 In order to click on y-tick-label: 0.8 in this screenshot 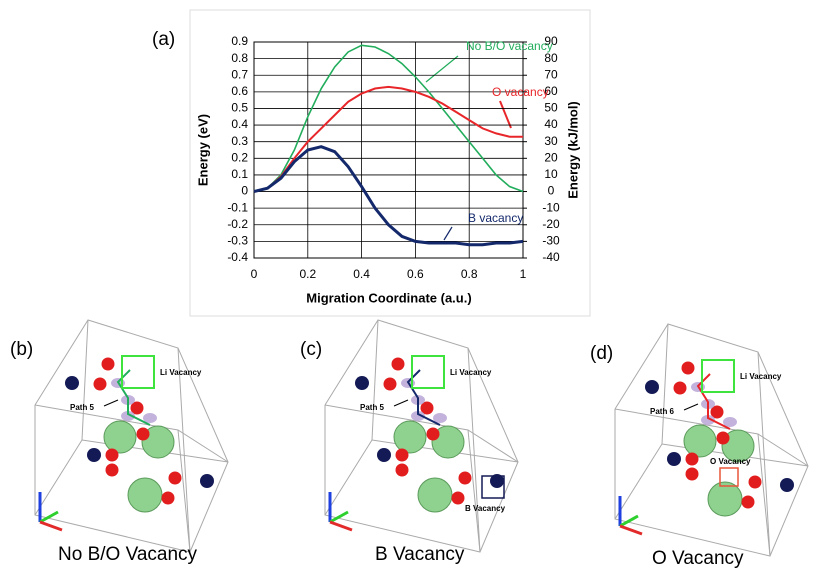, I will do `click(239, 58)`.